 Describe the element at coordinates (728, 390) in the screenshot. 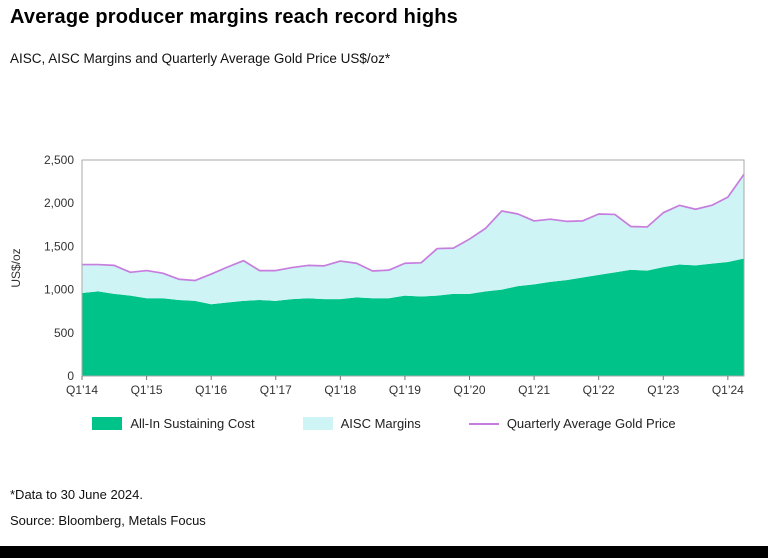

I see `svg-text: Q1’24` at that location.